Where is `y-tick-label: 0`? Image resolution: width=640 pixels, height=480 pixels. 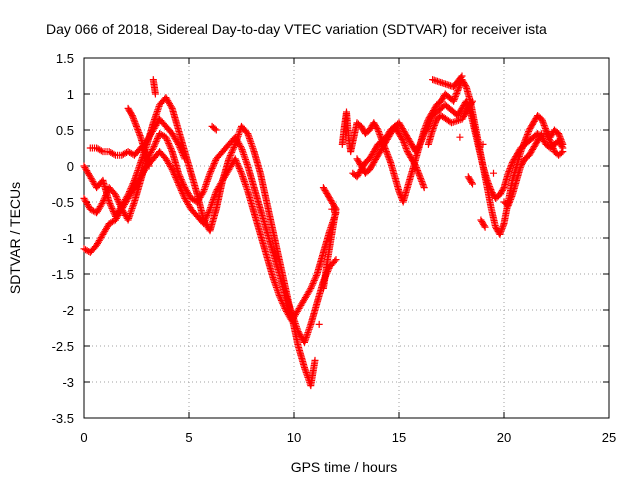
y-tick-label: 0 is located at coordinates (70, 166).